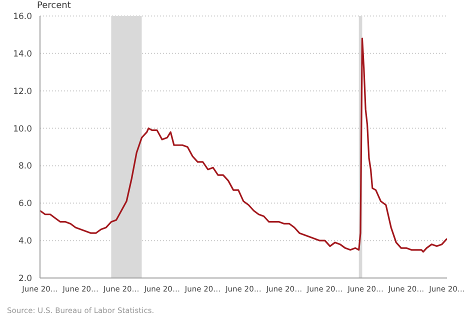 The width and height of the screenshot is (474, 323). I want to click on y-tick-label: 8.0, so click(25, 167).